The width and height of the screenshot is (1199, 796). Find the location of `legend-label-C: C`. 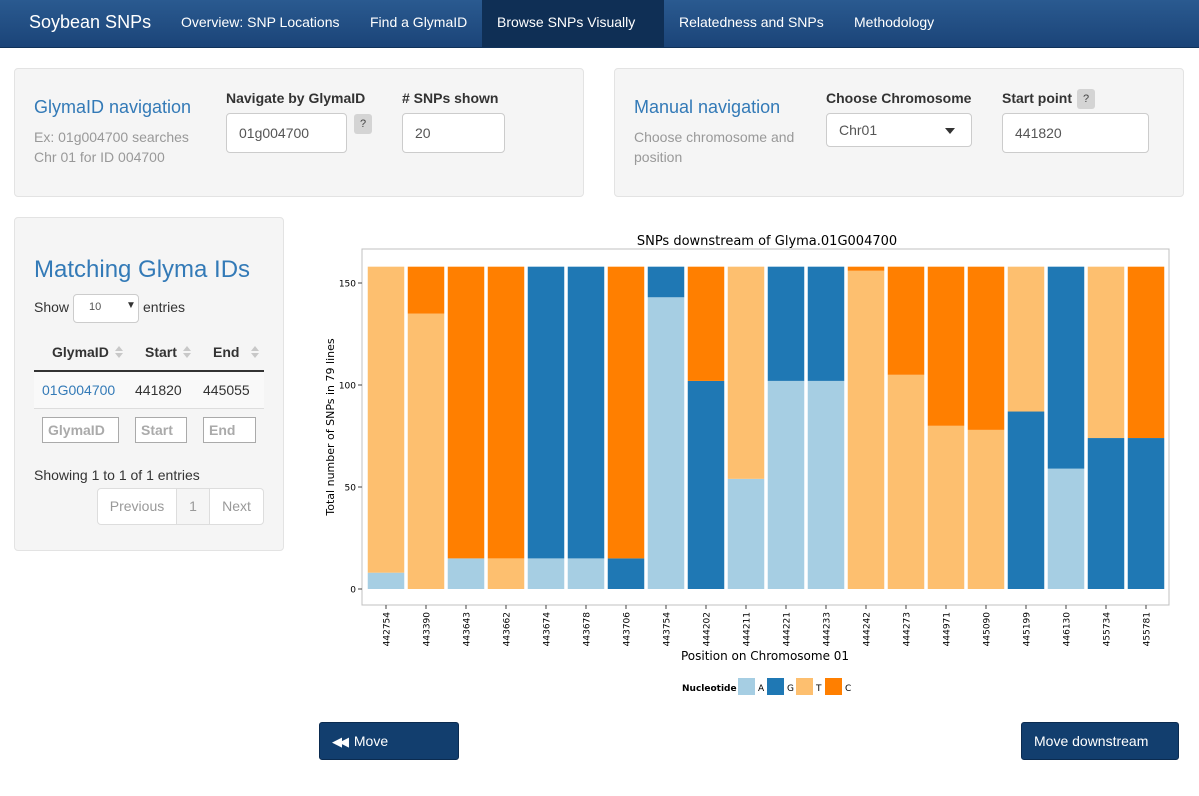

legend-label-C: C is located at coordinates (848, 689).